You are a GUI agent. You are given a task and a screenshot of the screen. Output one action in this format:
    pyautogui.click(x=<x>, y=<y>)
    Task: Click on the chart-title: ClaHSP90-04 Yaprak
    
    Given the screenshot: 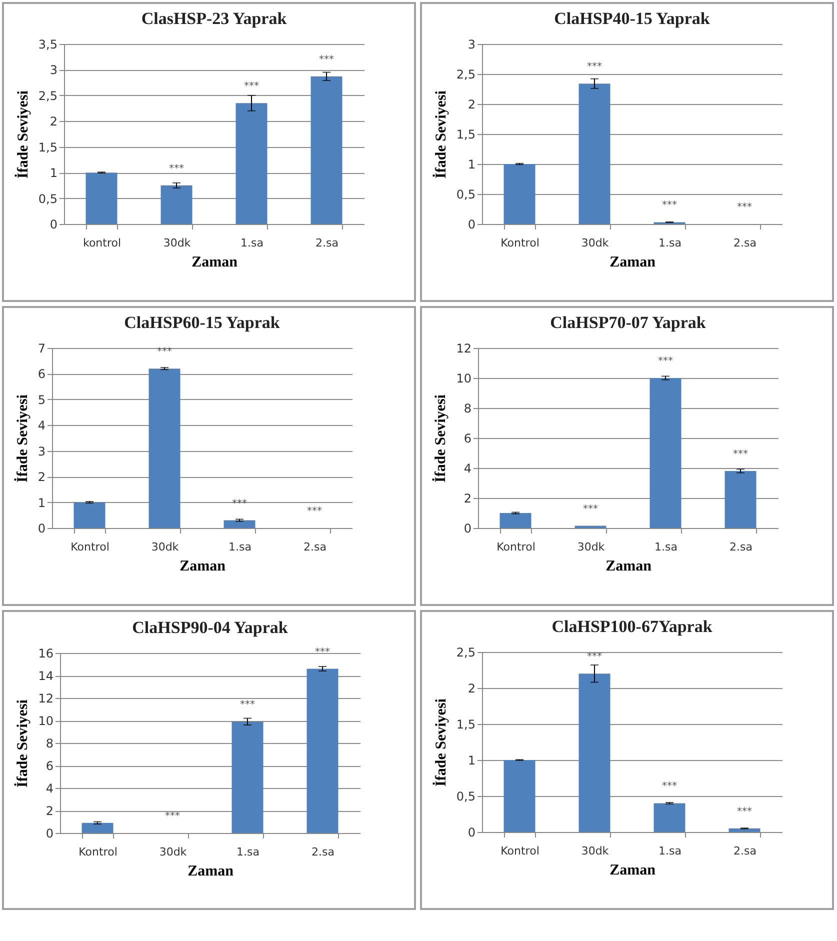 What is the action you would take?
    pyautogui.click(x=210, y=627)
    